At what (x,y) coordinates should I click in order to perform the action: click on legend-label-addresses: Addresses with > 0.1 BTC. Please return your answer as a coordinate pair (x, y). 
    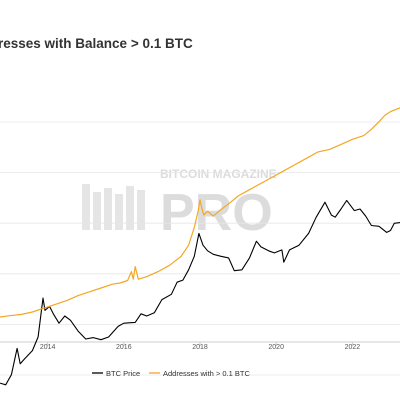
    Looking at the image, I should click on (206, 373).